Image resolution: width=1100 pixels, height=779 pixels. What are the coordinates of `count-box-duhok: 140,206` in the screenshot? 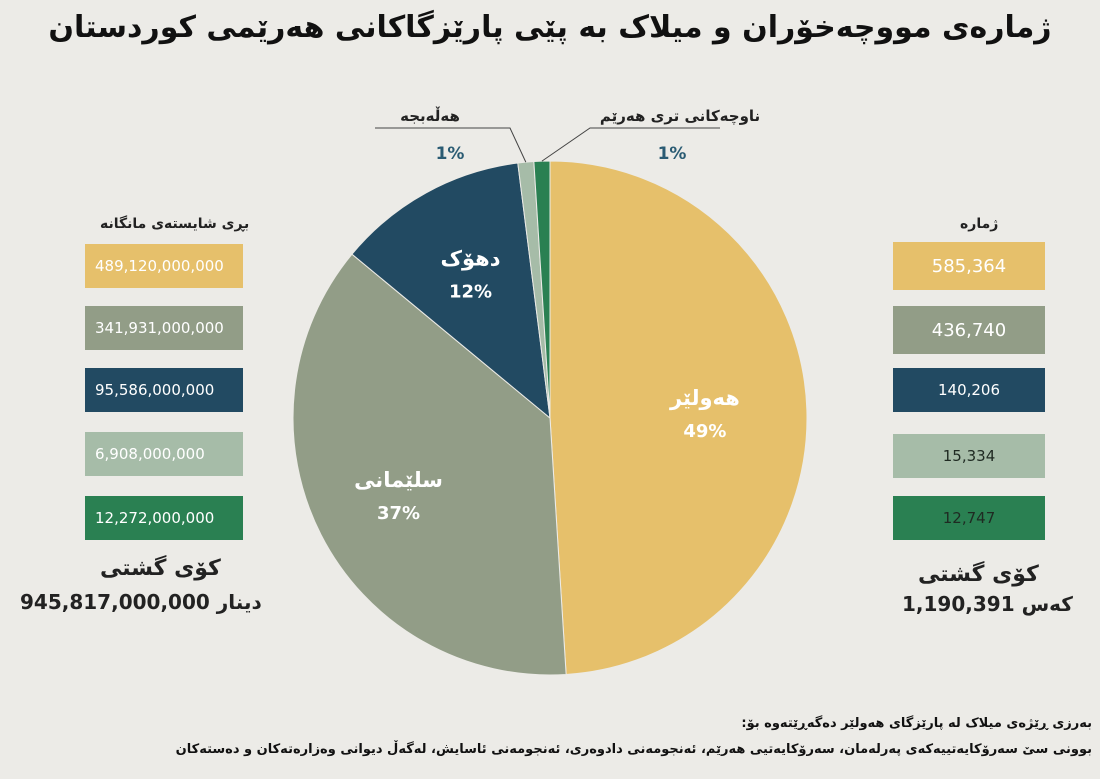 It's located at (969, 390).